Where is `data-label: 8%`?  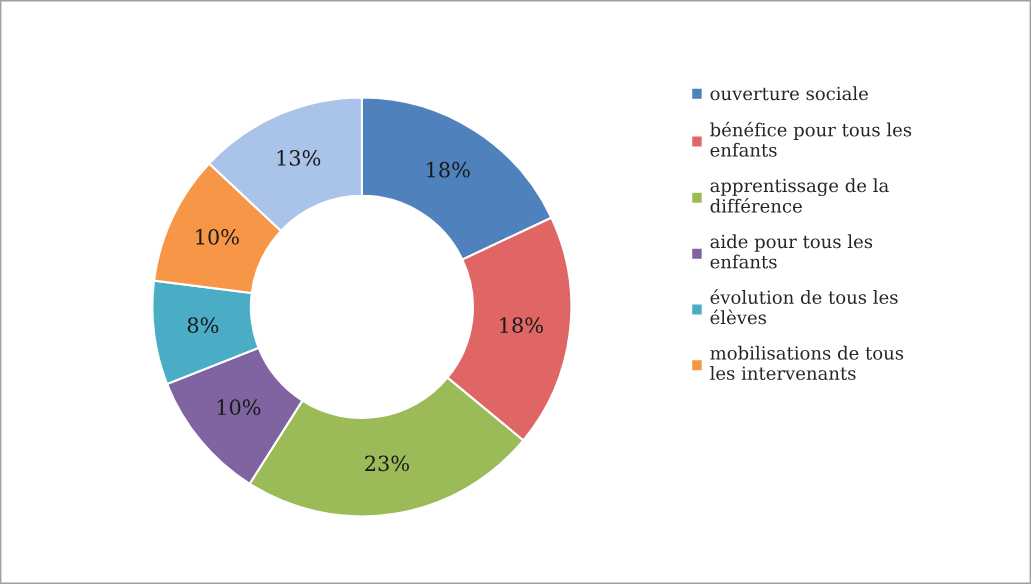
data-label: 8% is located at coordinates (203, 325).